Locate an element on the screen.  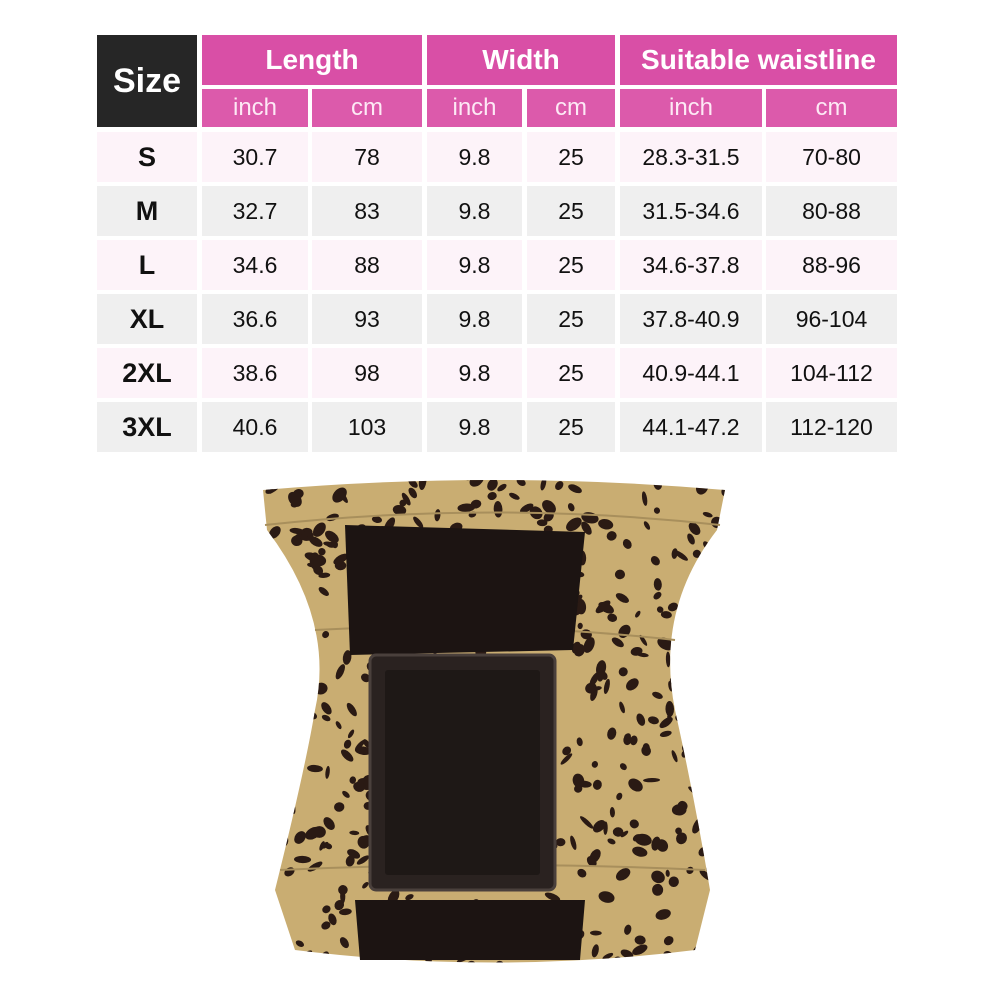
table-cell: 93 is located at coordinates (367, 319).